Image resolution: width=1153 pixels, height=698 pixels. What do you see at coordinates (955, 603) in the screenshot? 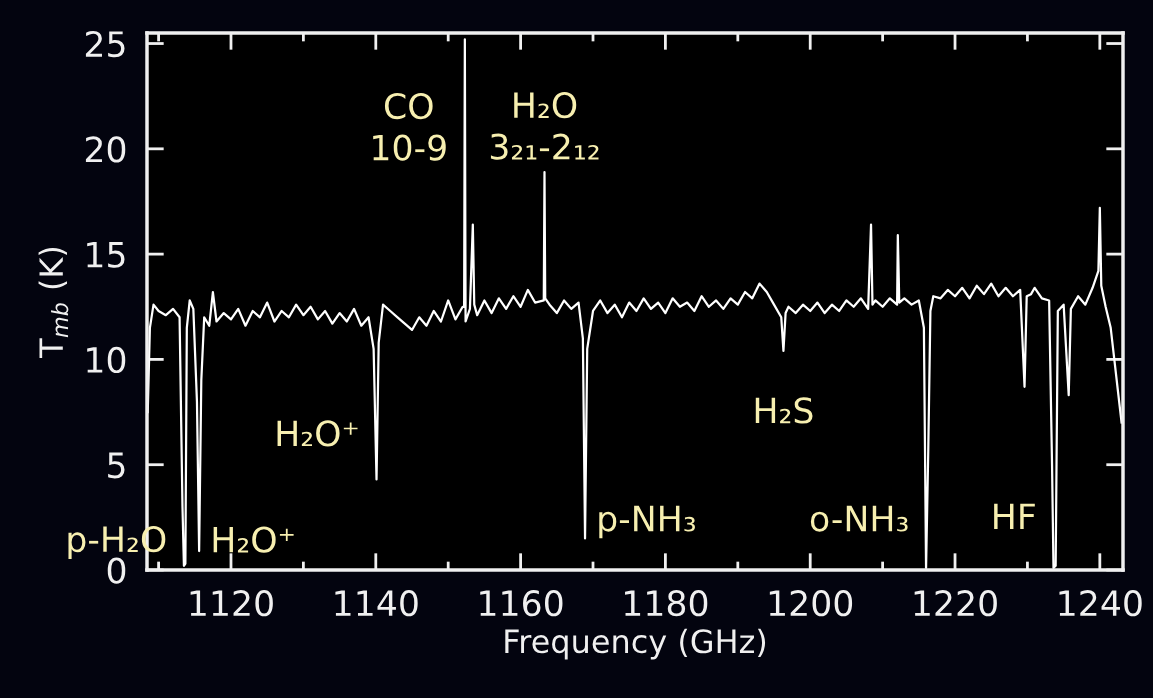
I see `x-tick-label: 1220` at bounding box center [955, 603].